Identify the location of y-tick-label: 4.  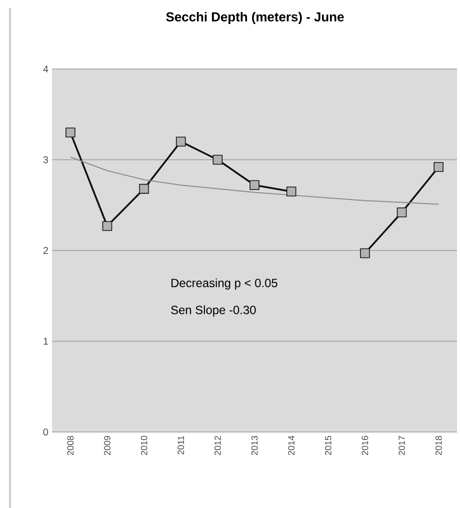
(45, 69).